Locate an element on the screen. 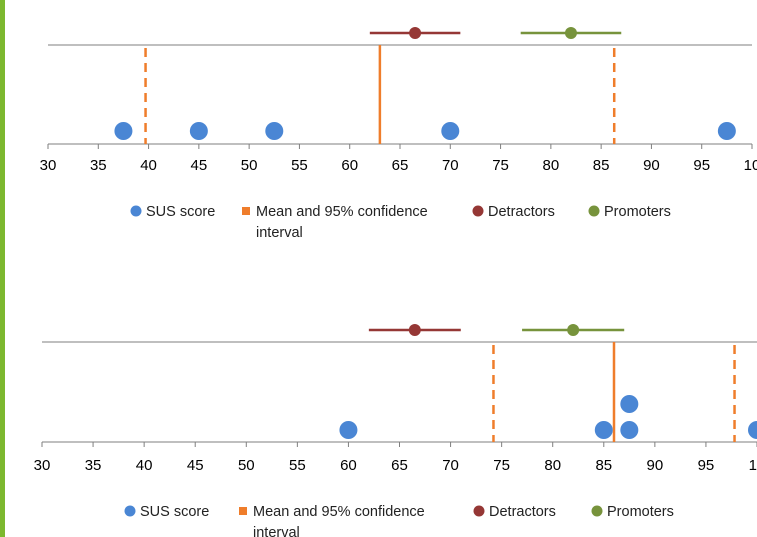 The image size is (757, 537). accent-bar is located at coordinates (2, 268).